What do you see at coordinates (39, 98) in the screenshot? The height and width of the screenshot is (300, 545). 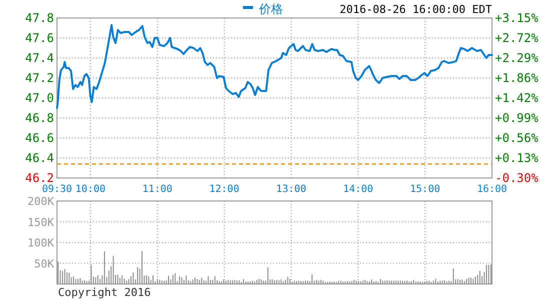 I see `y-tick-label: 47.0` at bounding box center [39, 98].